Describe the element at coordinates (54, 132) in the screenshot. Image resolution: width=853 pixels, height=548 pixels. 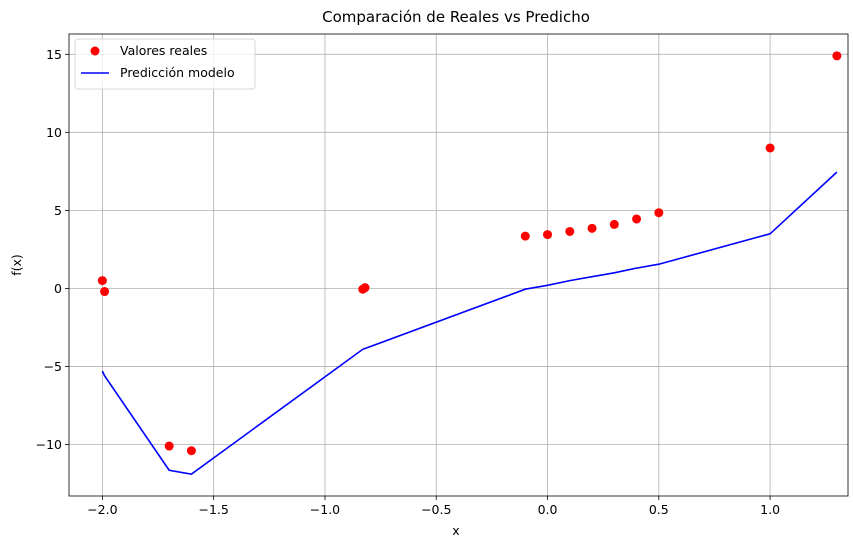
I see `y-tick-label: 10` at that location.